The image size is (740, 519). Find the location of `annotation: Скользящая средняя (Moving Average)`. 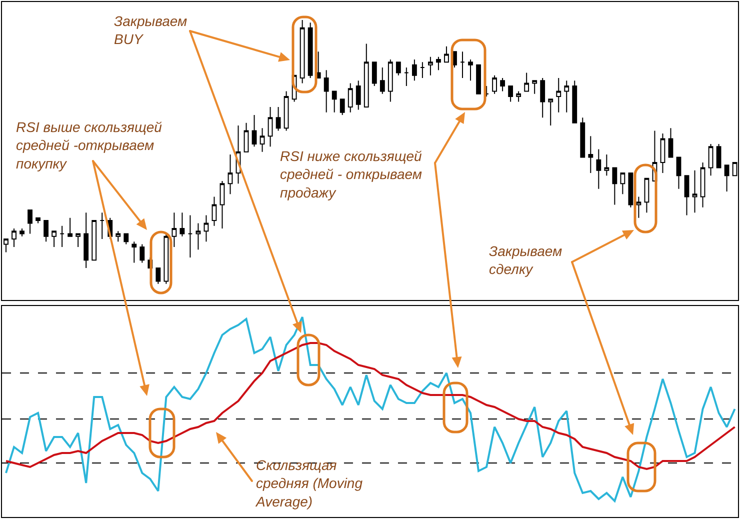

annotation: Скользящая средняя (Moving Average) is located at coordinates (309, 483).